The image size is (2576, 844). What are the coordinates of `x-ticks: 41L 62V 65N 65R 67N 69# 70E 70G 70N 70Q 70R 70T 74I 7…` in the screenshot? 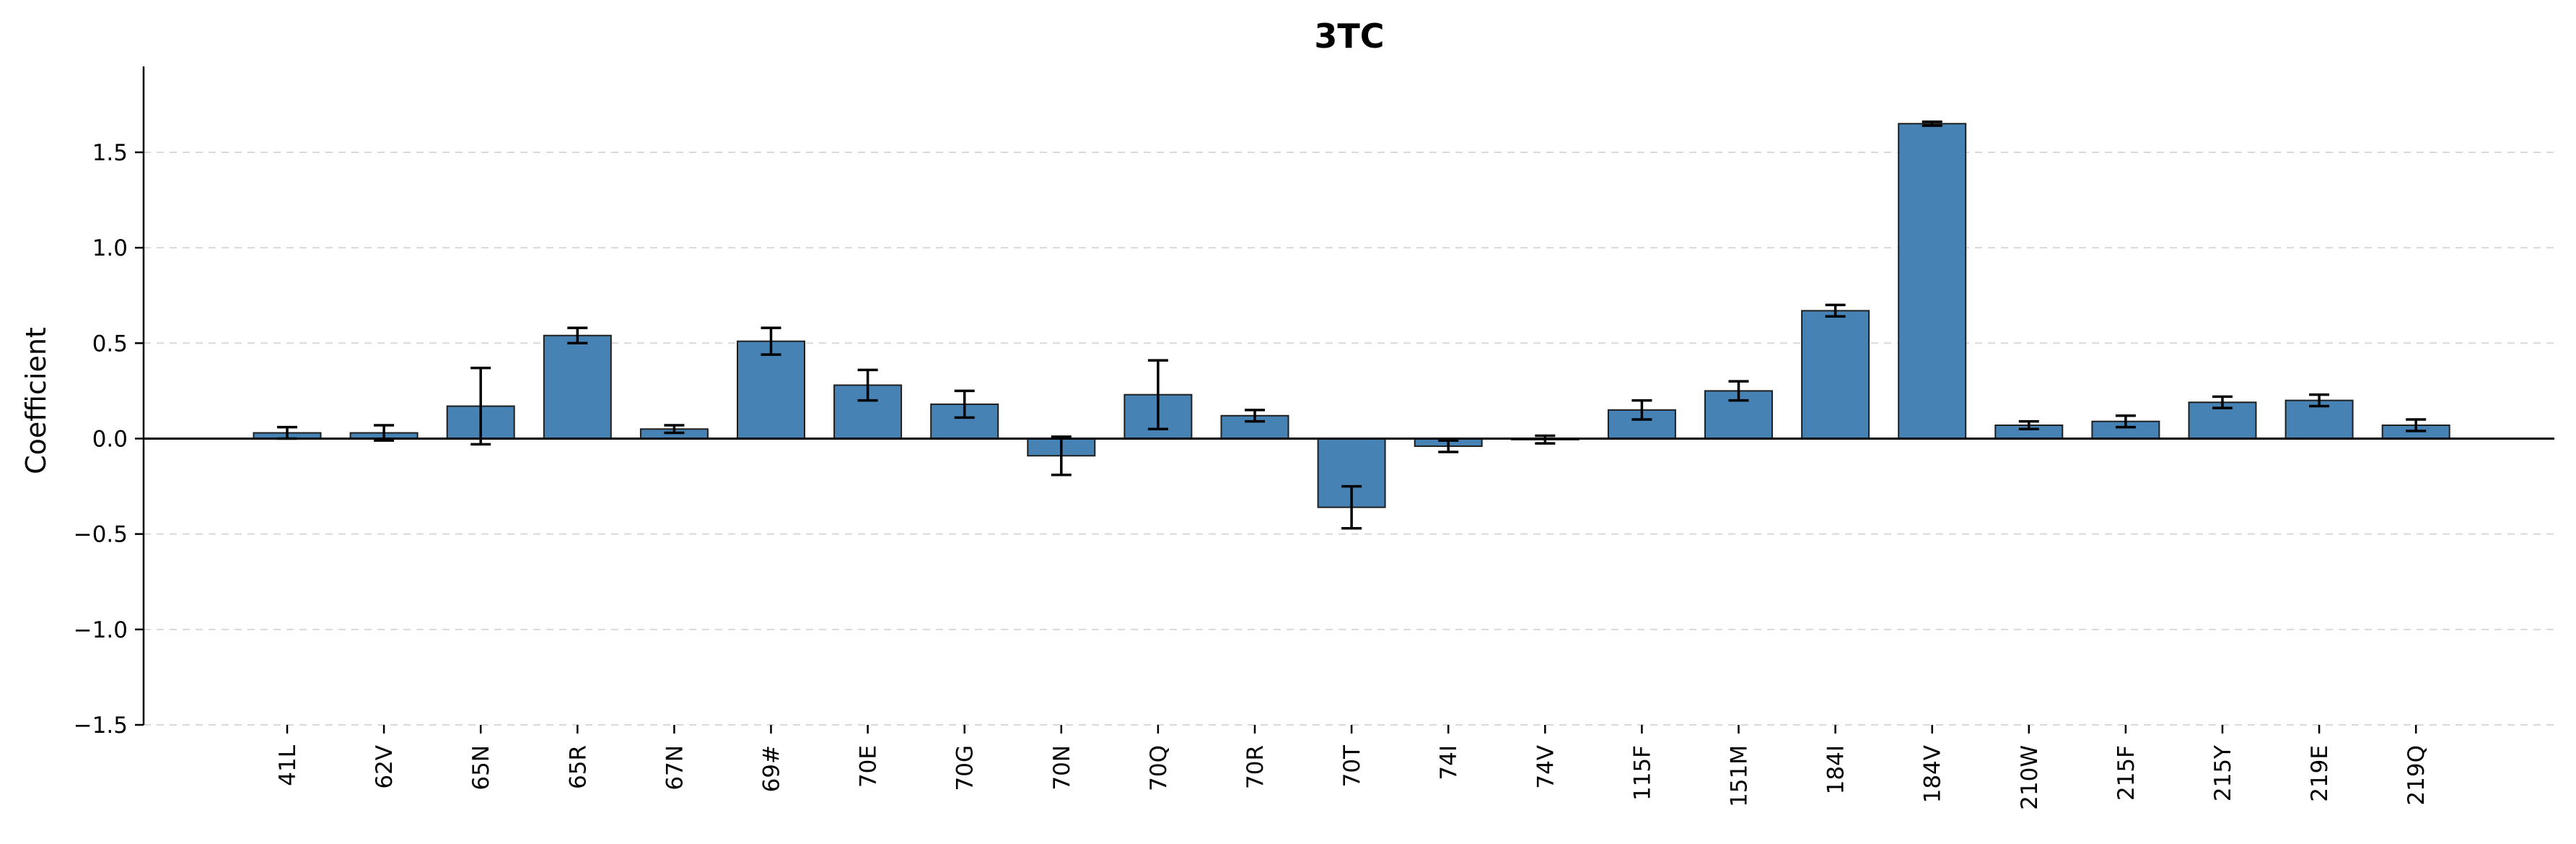 It's located at (1352, 767).